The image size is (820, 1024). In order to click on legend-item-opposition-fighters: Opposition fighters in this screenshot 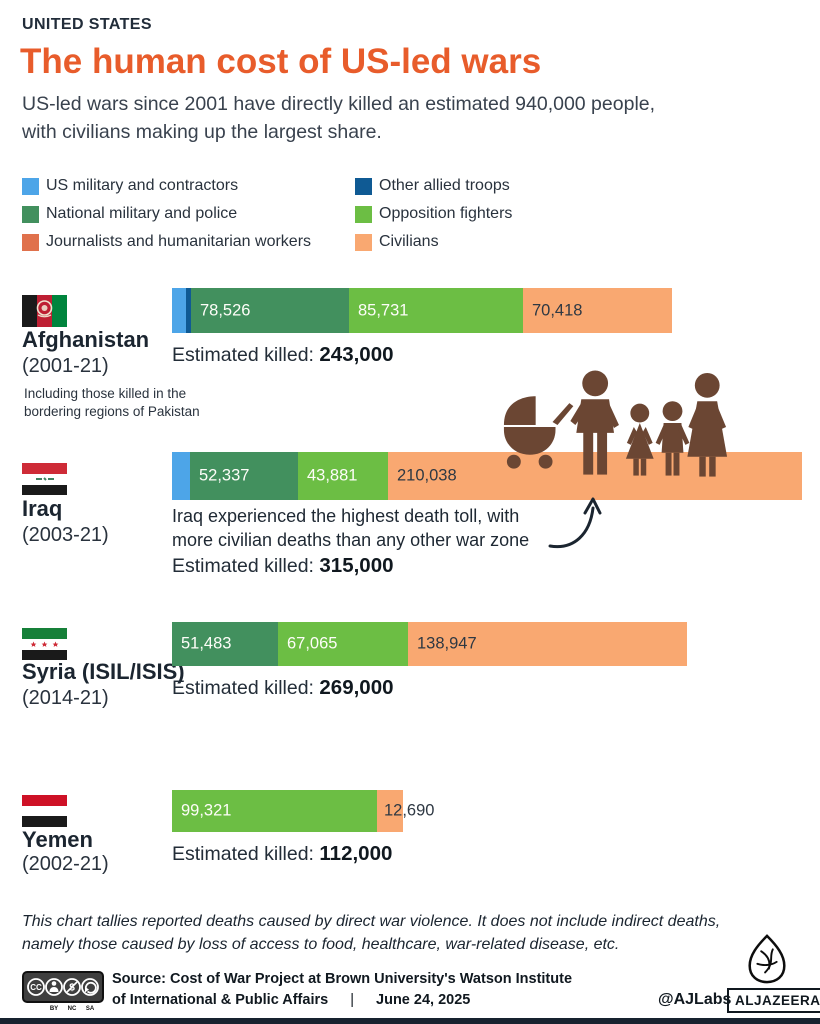, I will do `click(433, 214)`.